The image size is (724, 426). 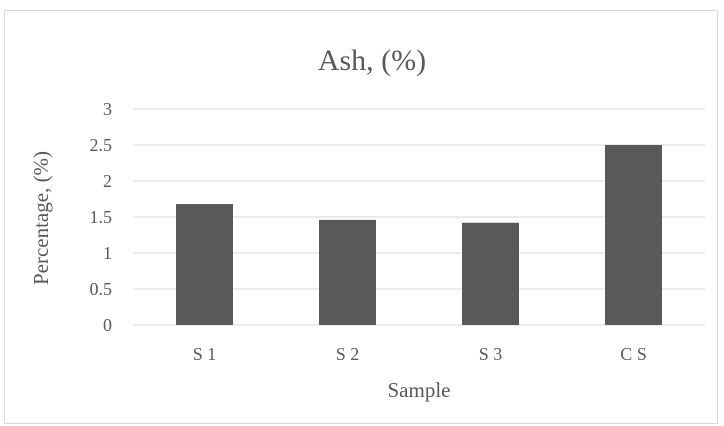 I want to click on y-tick-label: 0.5, so click(x=101, y=289).